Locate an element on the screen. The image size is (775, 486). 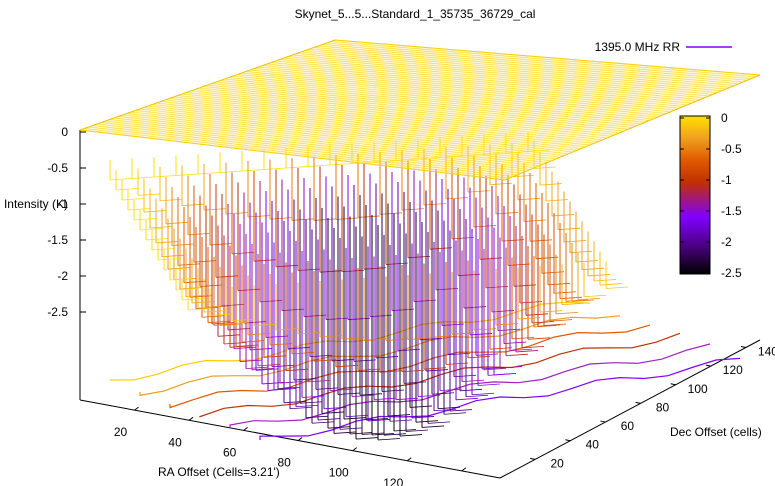
y-tick-label: 120 is located at coordinates (733, 370).